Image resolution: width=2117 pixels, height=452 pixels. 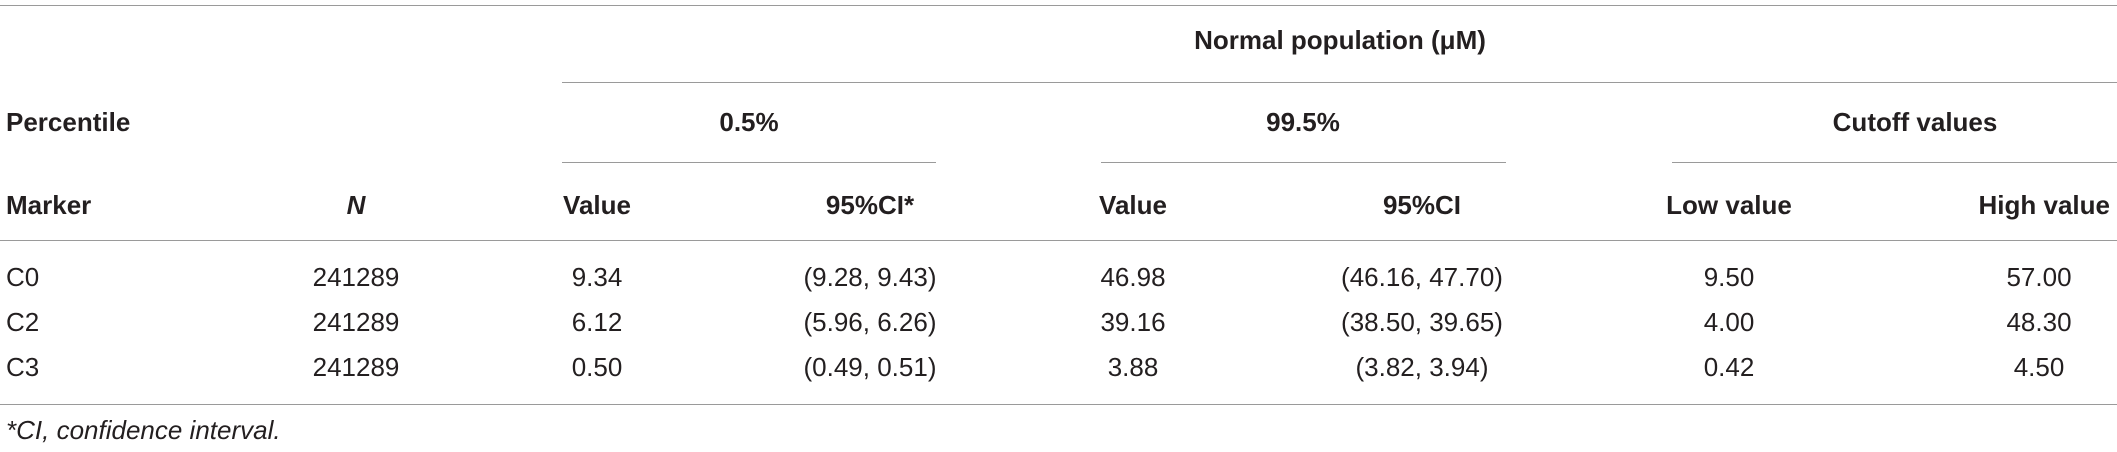 What do you see at coordinates (1729, 322) in the screenshot?
I see `low-value-cell: 4.00` at bounding box center [1729, 322].